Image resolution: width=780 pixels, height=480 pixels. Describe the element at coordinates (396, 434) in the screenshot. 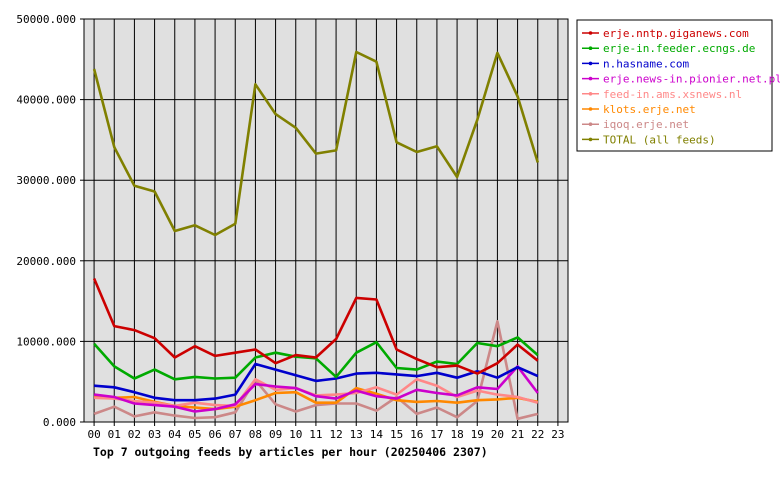

I see `x-tick-label: 15` at that location.